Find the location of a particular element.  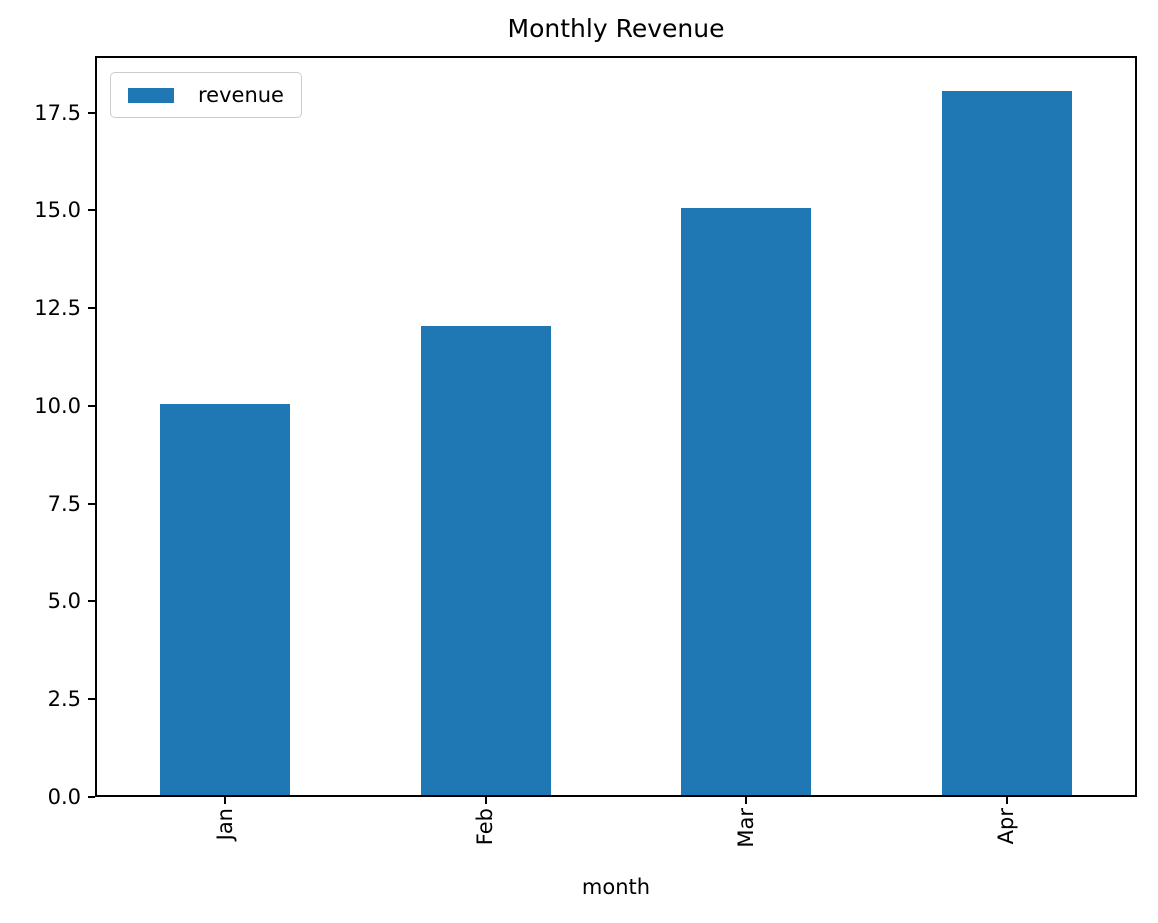

y-tick-label: 0.0 is located at coordinates (64, 797).